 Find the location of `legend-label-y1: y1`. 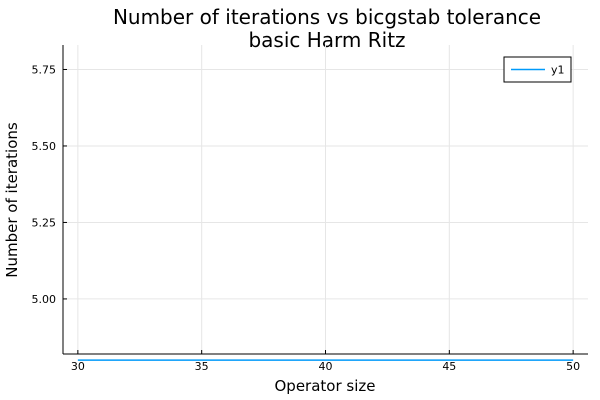

legend-label-y1: y1 is located at coordinates (558, 70).